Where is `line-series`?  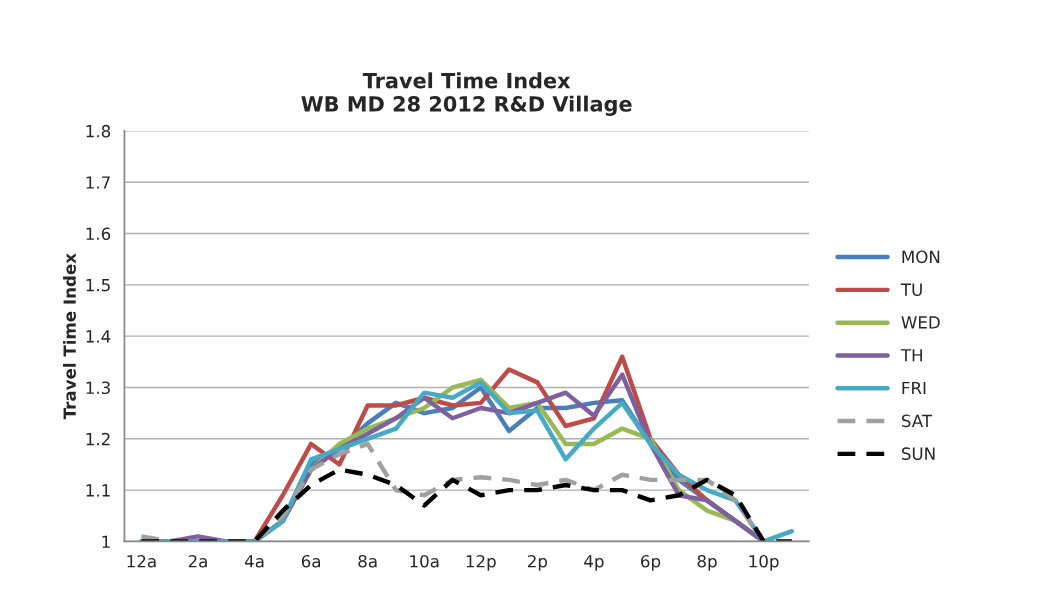
line-series is located at coordinates (467, 504).